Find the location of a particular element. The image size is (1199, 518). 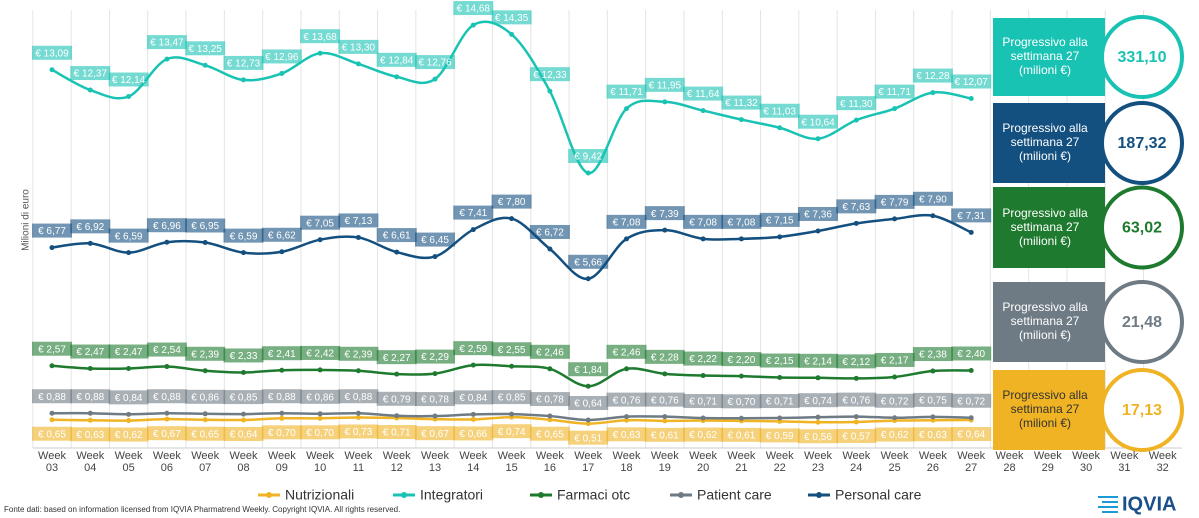

x-tick-label: Week 10 is located at coordinates (320, 462).